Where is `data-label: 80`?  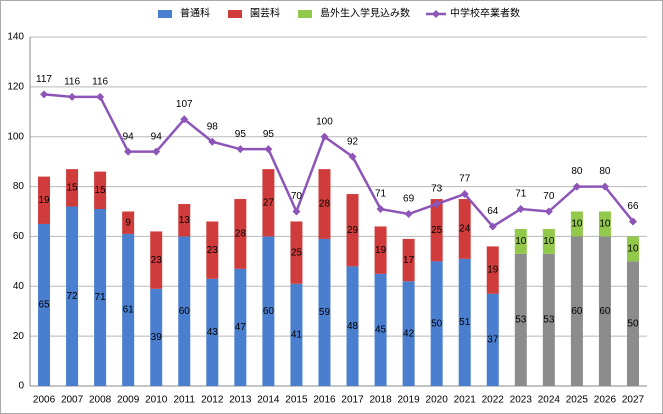
data-label: 80 is located at coordinates (605, 171).